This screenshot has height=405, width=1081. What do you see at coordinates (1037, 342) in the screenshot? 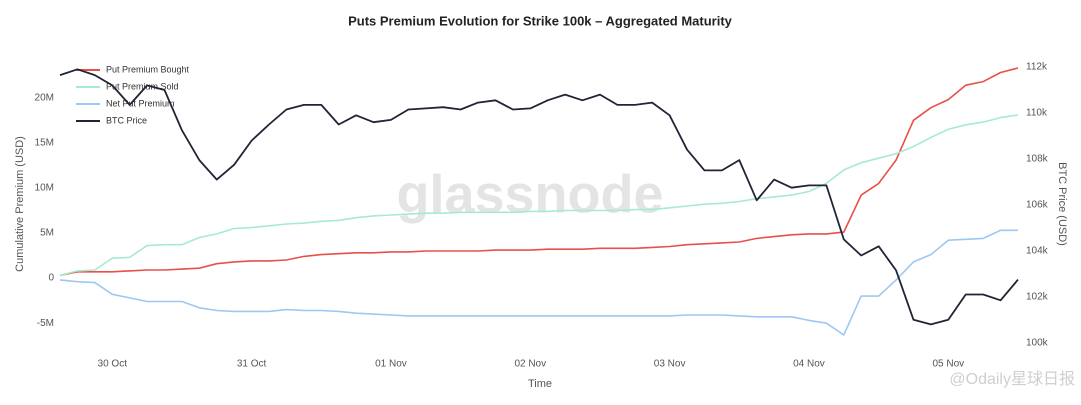
I see `y2-tick-label: 100k` at bounding box center [1037, 342].